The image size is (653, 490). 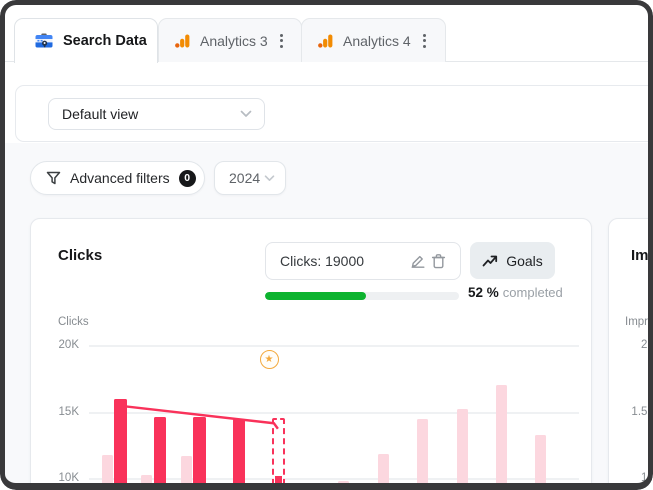 I want to click on edit-goal-icon, so click(x=418, y=261).